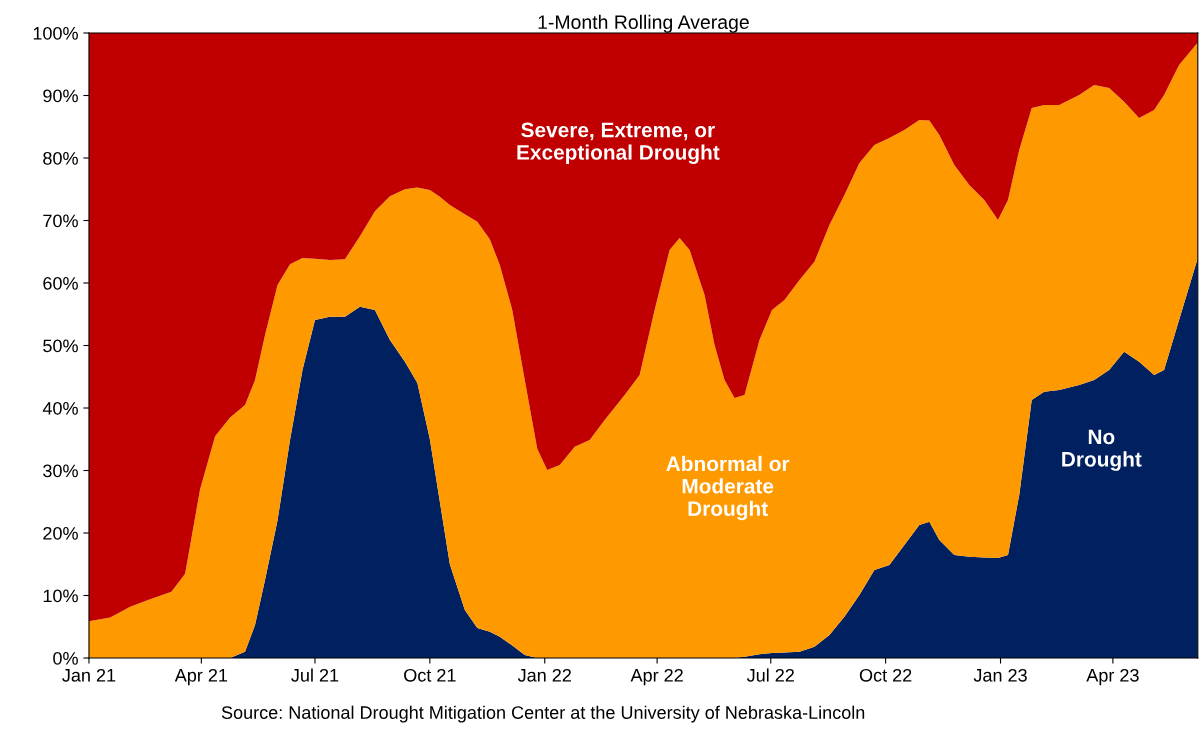 The image size is (1199, 740). I want to click on y-tick-label: 30%, so click(60, 471).